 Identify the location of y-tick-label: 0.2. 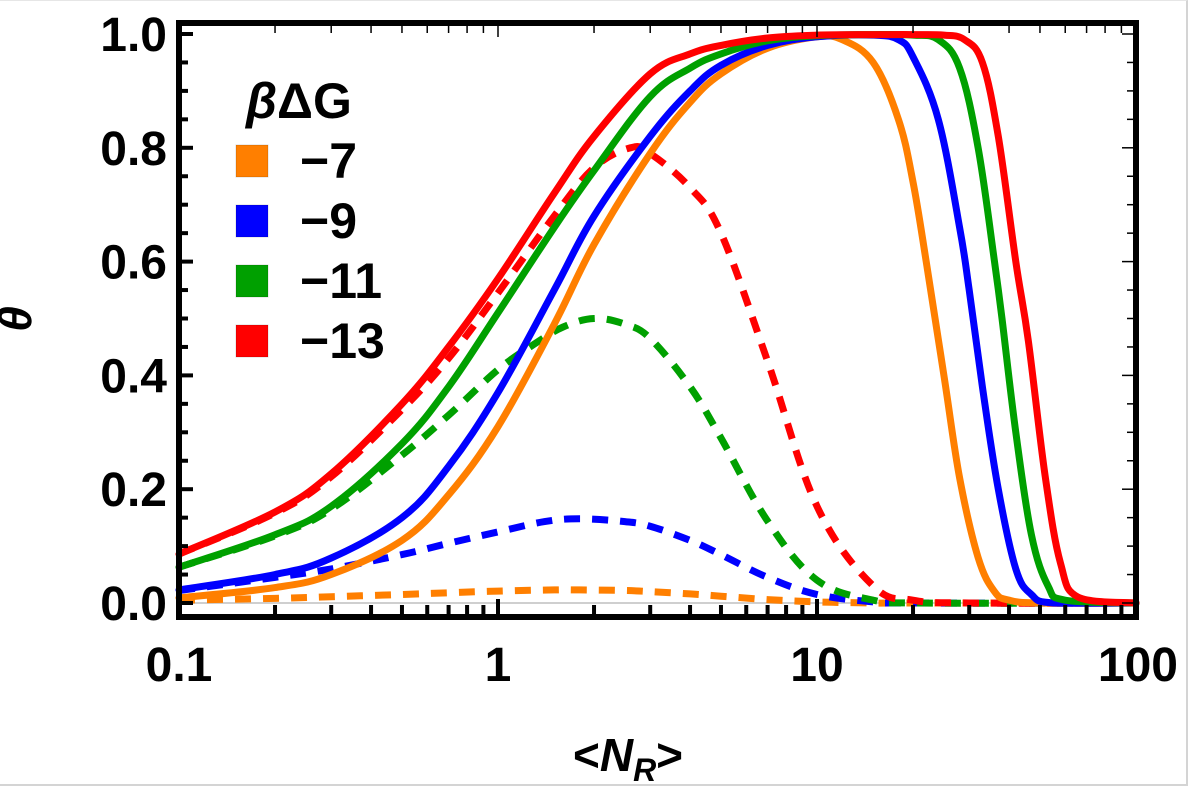
(133, 490).